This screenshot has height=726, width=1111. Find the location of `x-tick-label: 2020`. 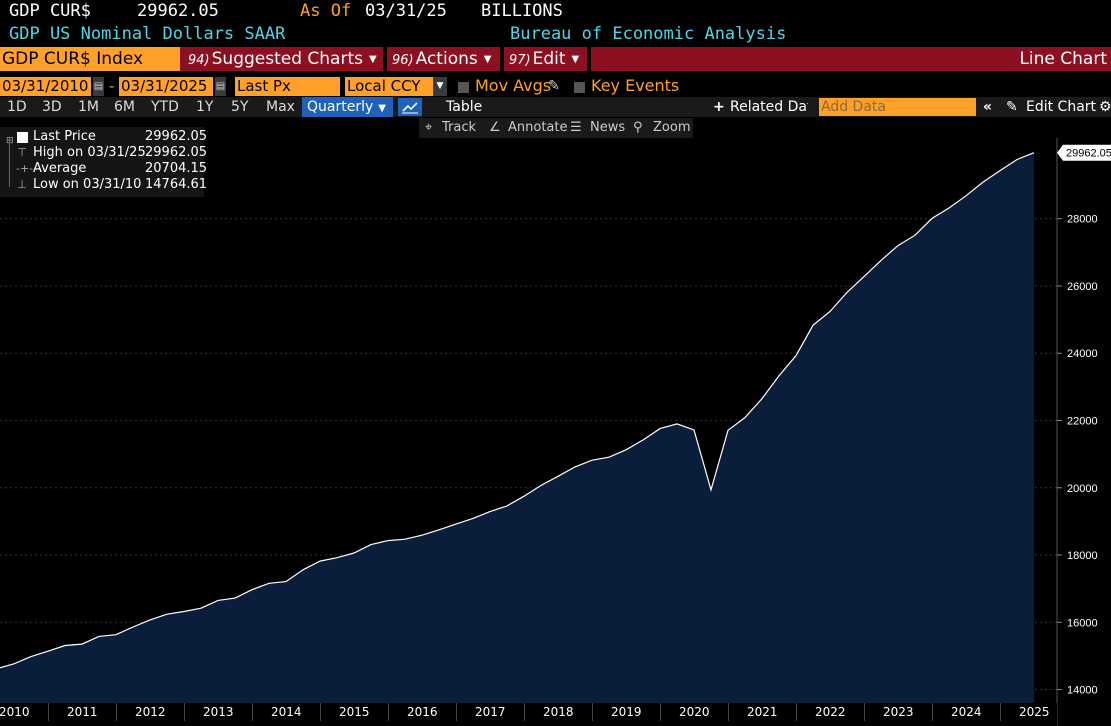

x-tick-label: 2020 is located at coordinates (694, 712).